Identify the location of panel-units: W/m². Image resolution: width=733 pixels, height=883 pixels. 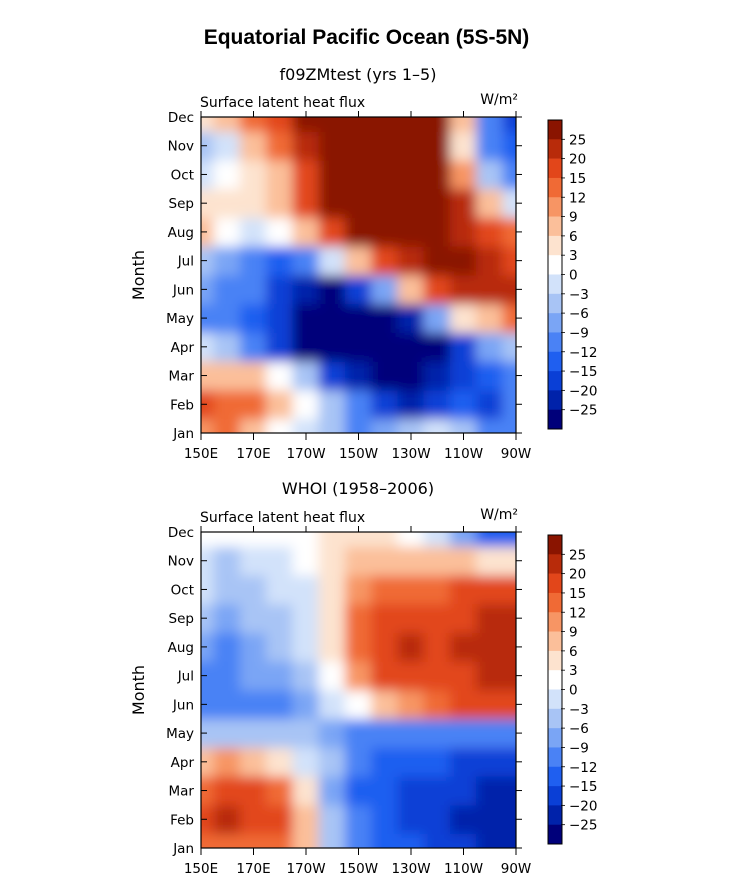
(499, 100).